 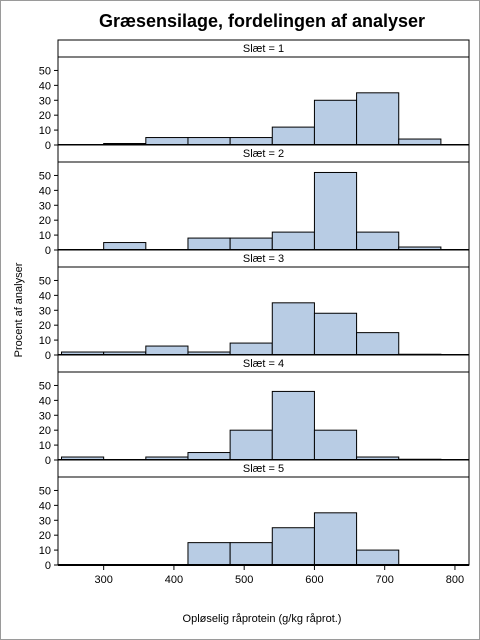 I want to click on y-axis-label: Procent af analyser, so click(x=19, y=309).